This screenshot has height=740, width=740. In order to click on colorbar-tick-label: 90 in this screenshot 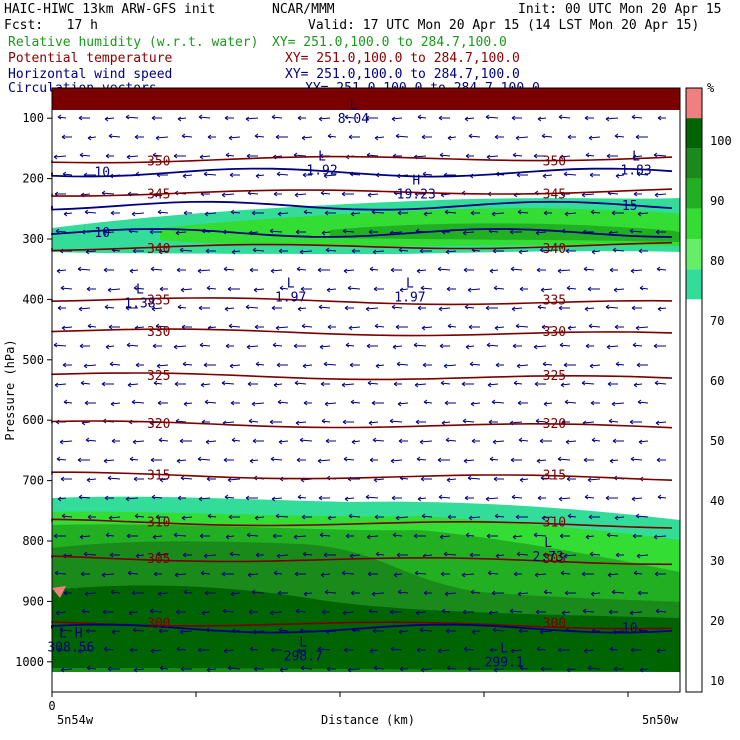, I will do `click(717, 201)`.